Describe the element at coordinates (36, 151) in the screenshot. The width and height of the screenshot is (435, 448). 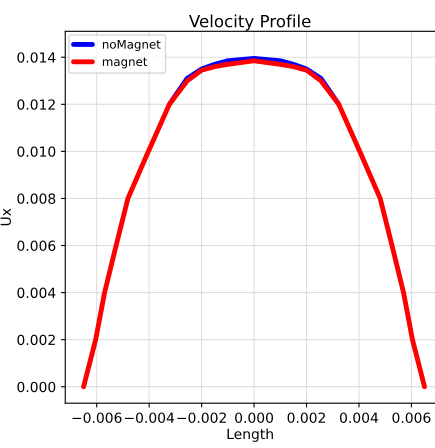
I see `y-tick-label: 0.010` at that location.